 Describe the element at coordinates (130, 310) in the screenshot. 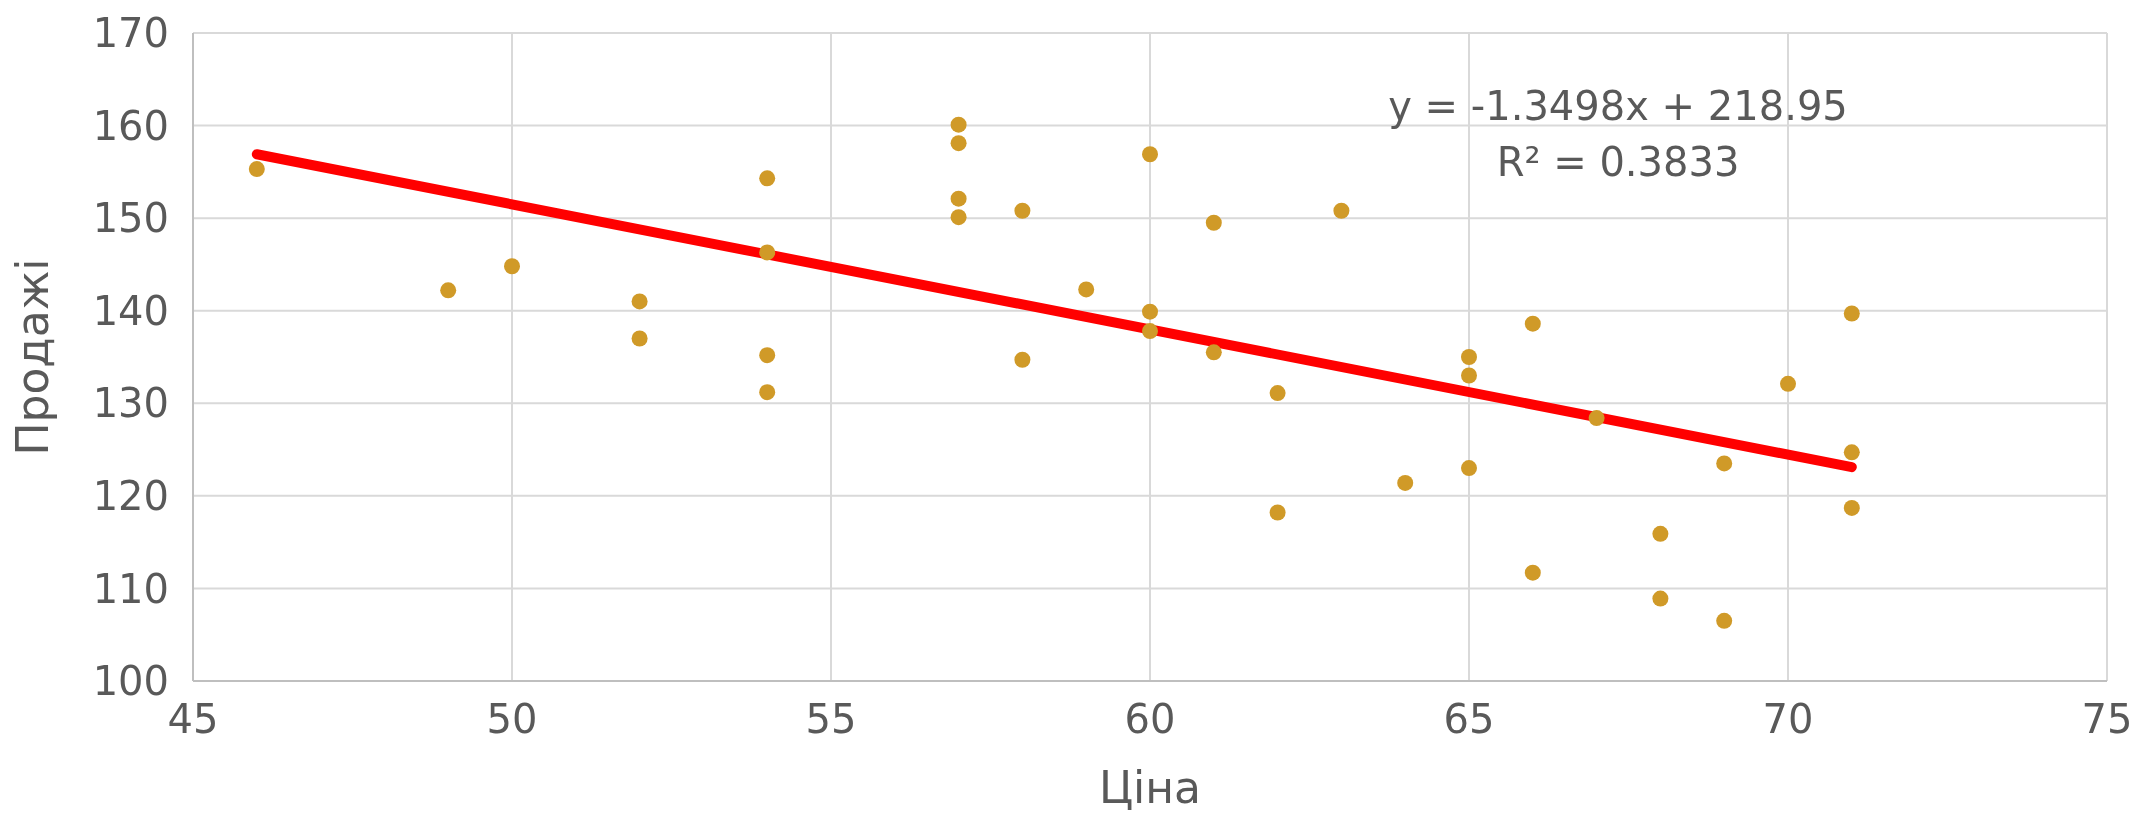

I see `y-tick-label: 140` at that location.